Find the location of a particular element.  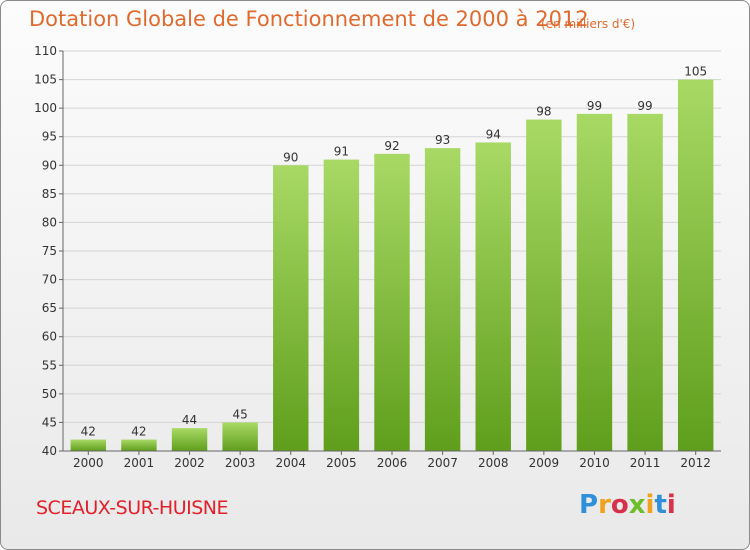

x-tick-label: 2009 is located at coordinates (544, 463).